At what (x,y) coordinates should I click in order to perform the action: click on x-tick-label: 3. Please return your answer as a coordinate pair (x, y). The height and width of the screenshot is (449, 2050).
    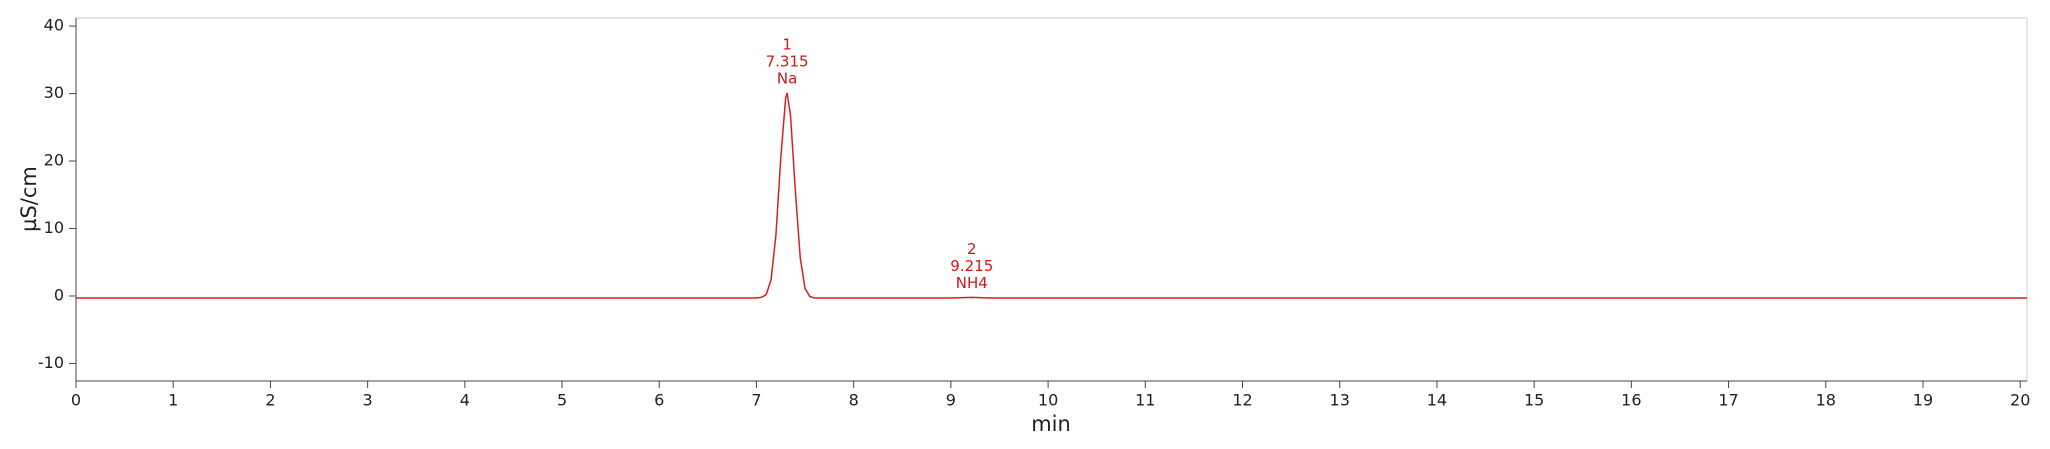
    Looking at the image, I should click on (368, 400).